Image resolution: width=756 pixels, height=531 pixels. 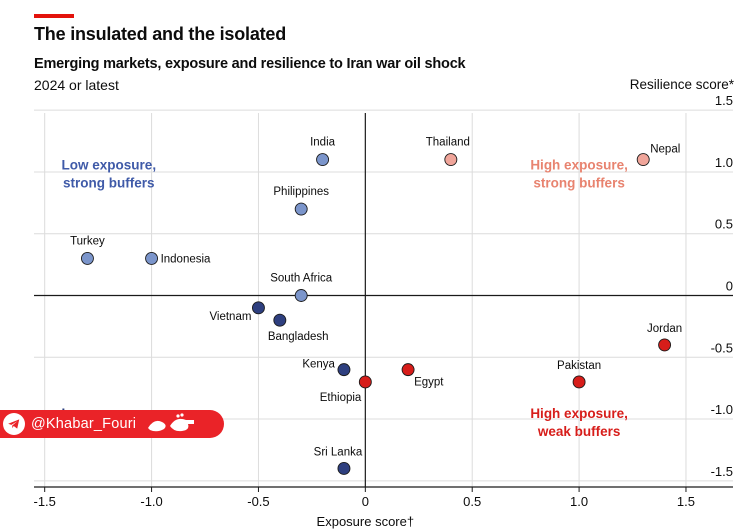 I want to click on data-point-ethiopia, so click(x=365, y=382).